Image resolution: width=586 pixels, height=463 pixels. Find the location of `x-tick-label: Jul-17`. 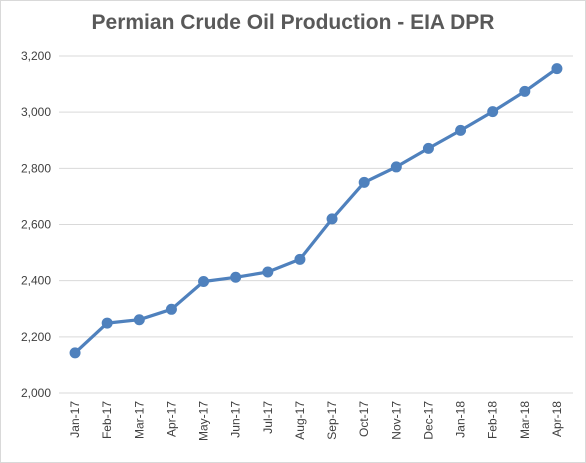

x-tick-label: Jul-17 is located at coordinates (268, 417).